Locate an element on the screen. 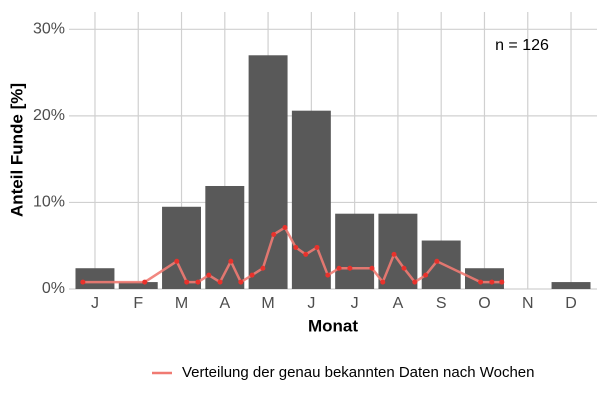  x-tick-label: O is located at coordinates (484, 303).